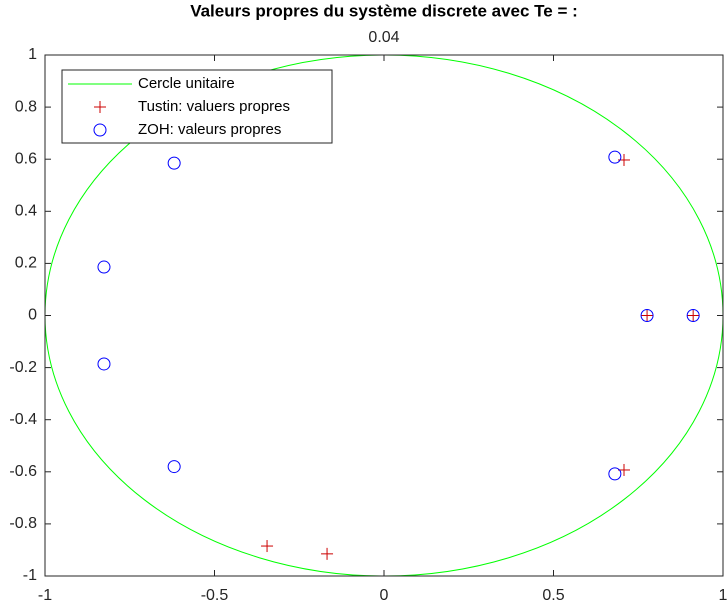 The height and width of the screenshot is (606, 727). I want to click on legend-label: Cercle unitaire, so click(186, 83).